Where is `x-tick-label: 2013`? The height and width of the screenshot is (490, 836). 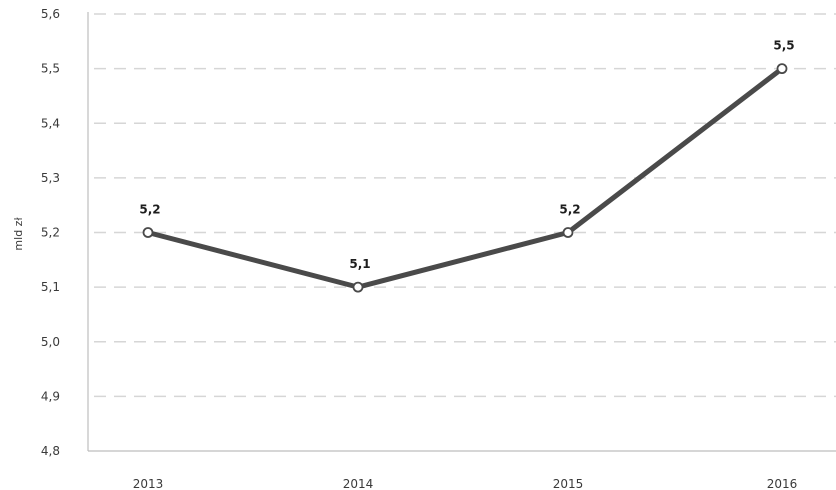 x-tick-label: 2013 is located at coordinates (148, 483).